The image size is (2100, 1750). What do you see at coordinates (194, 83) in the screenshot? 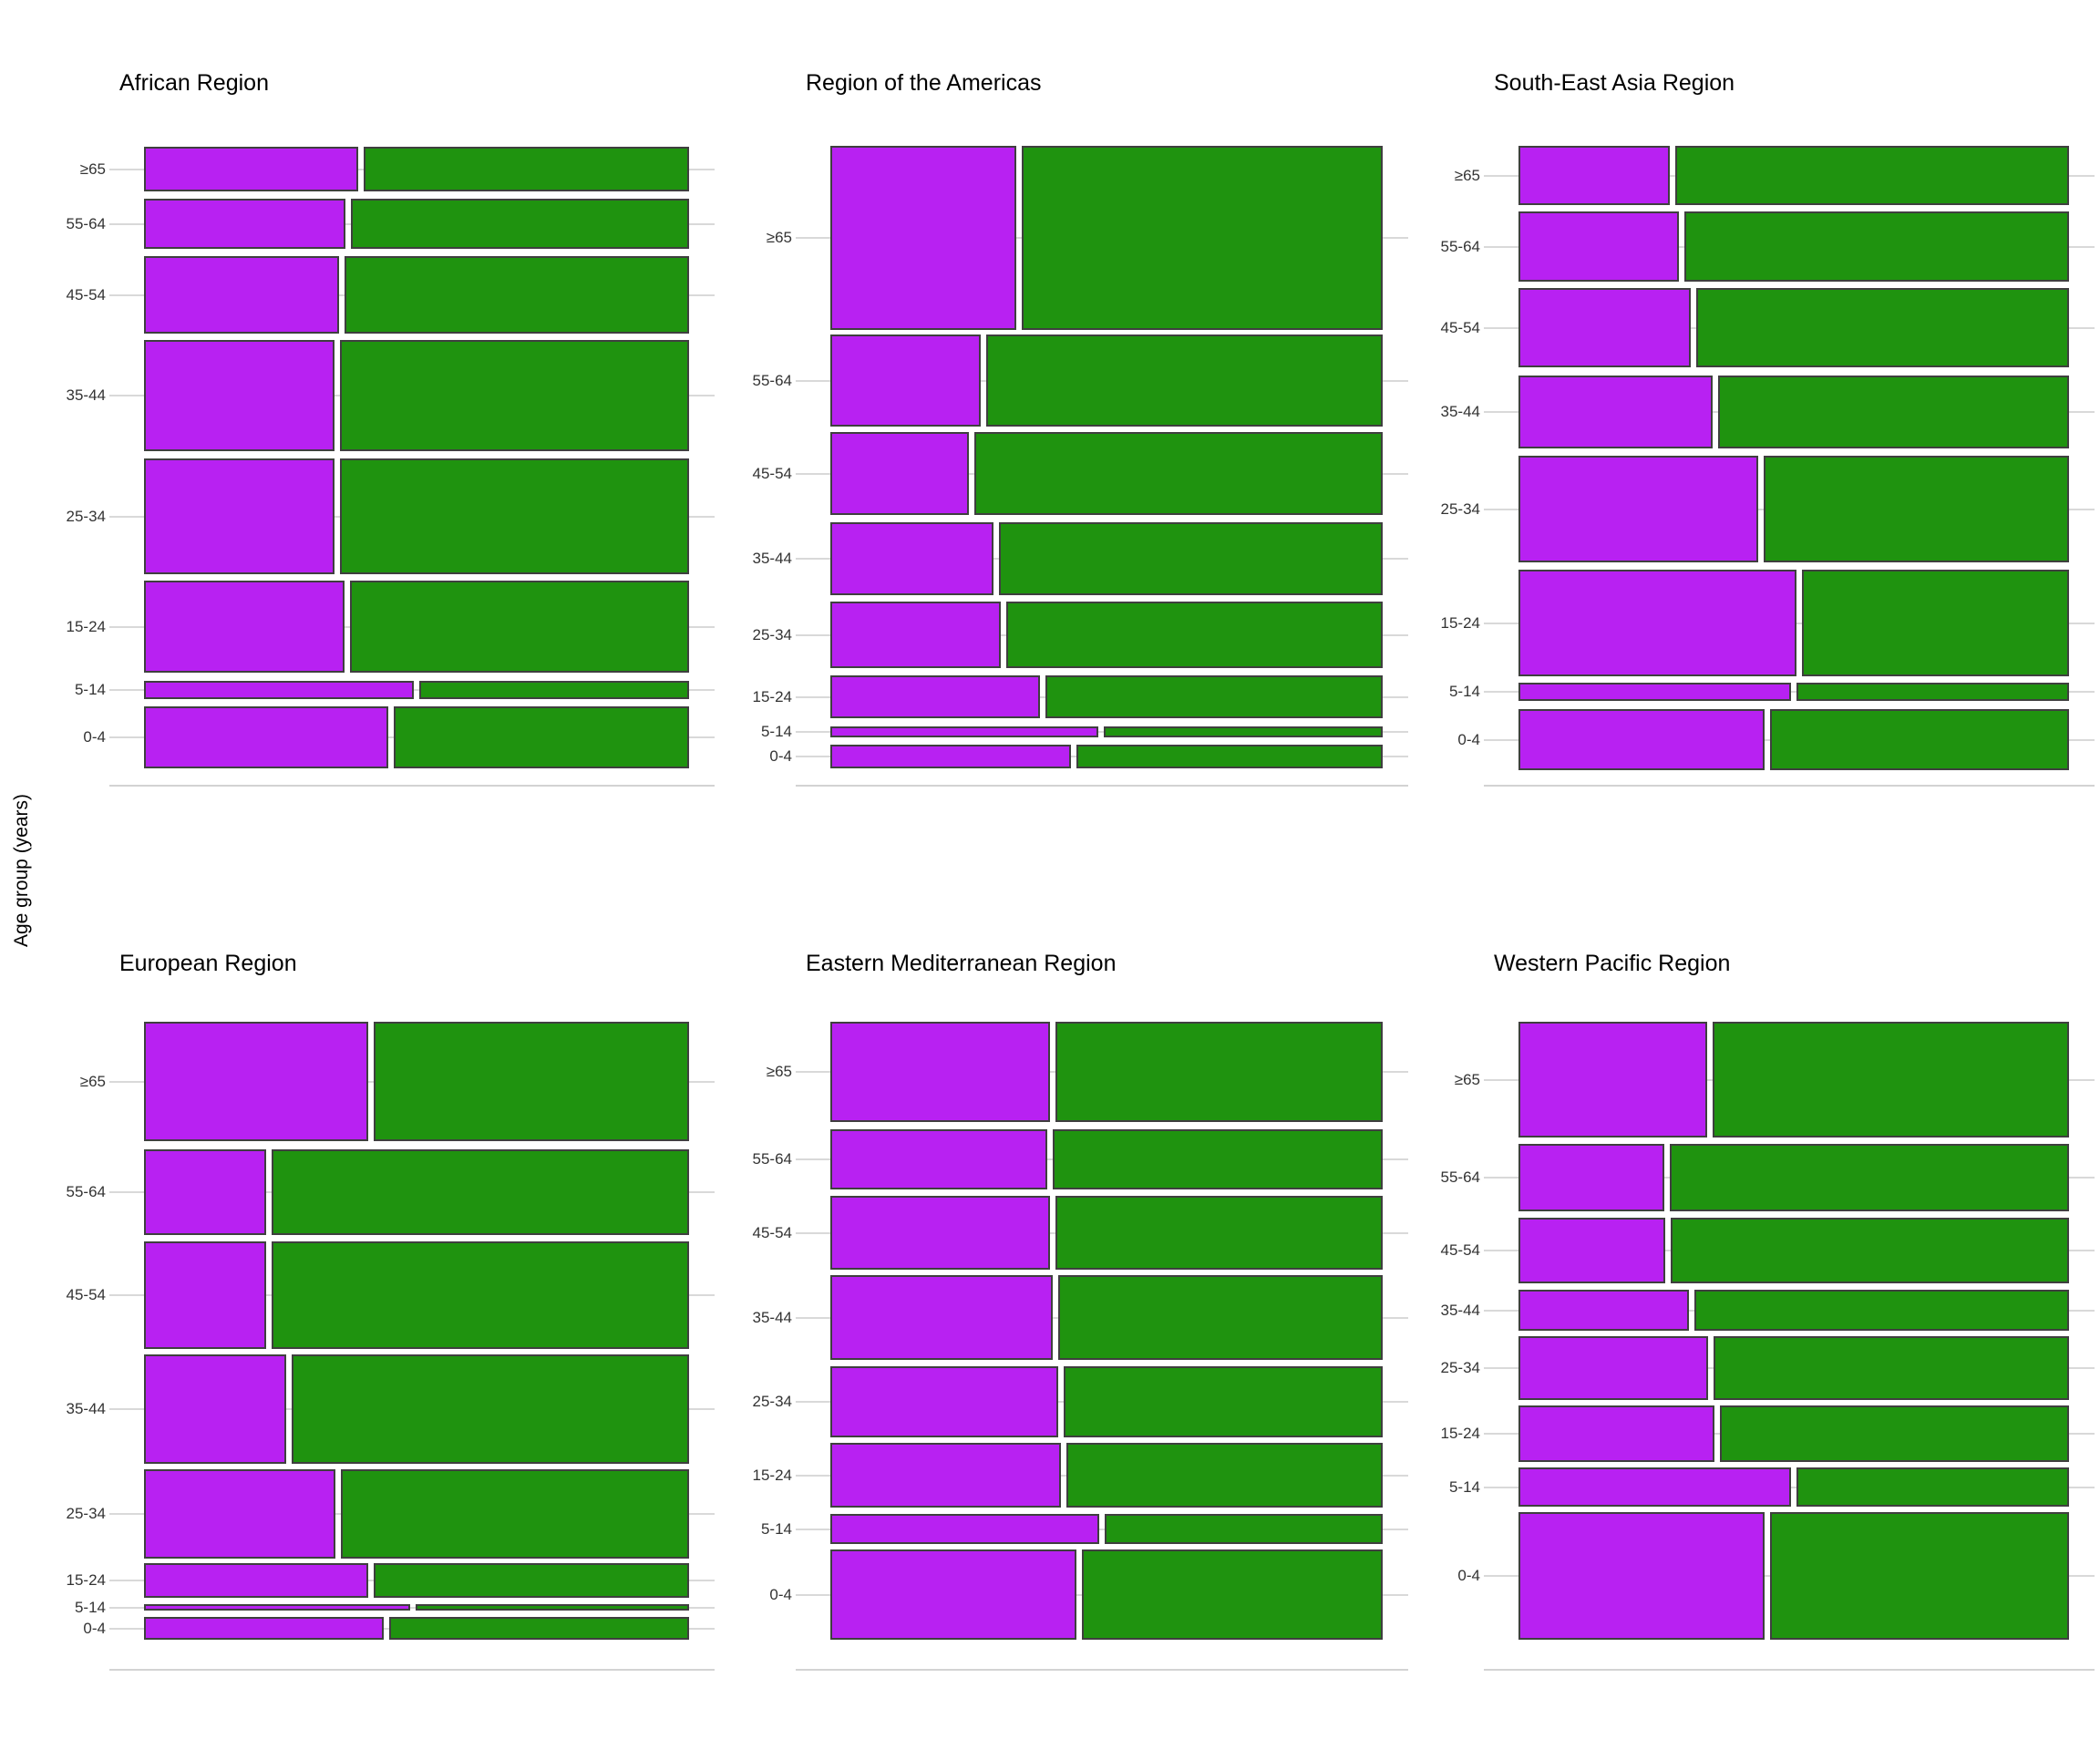
I see `panel-title: African Region` at bounding box center [194, 83].